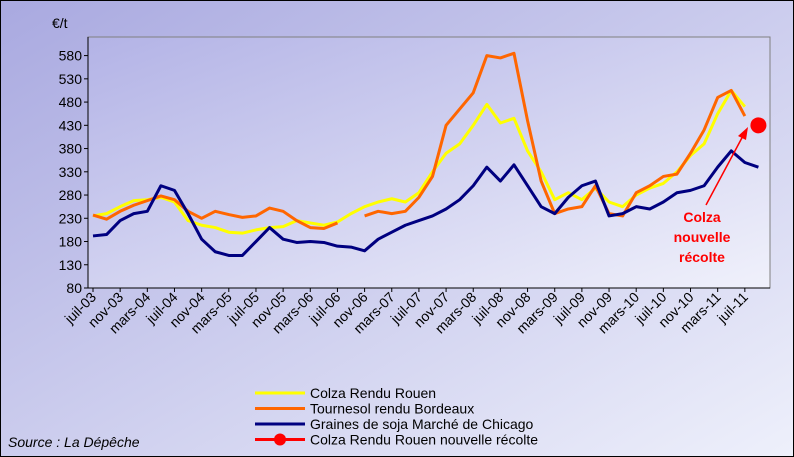  I want to click on annotation: récolte, so click(702, 257).